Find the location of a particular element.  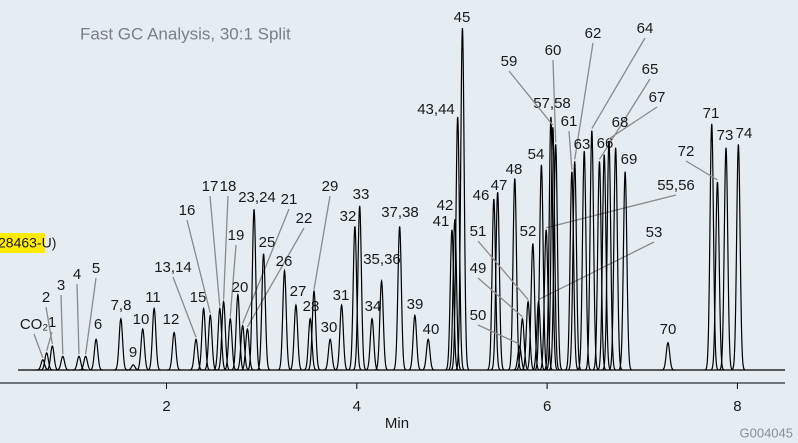

x-tick-label: 6 is located at coordinates (547, 406).